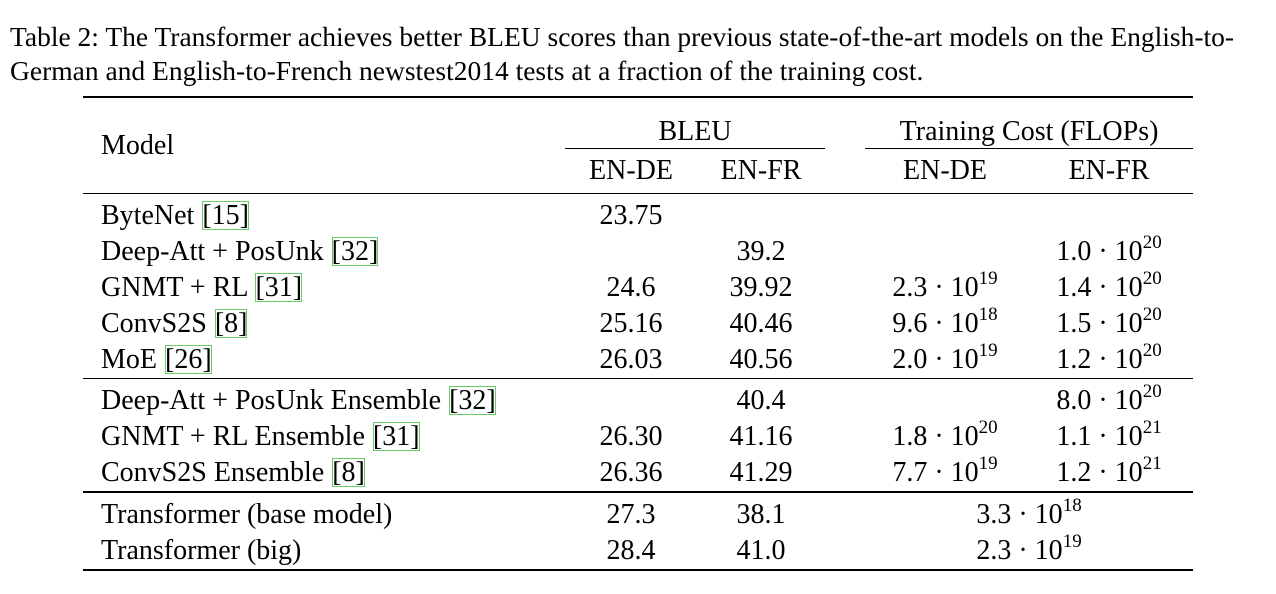  What do you see at coordinates (201, 550) in the screenshot?
I see `model-name: Transformer (big)` at bounding box center [201, 550].